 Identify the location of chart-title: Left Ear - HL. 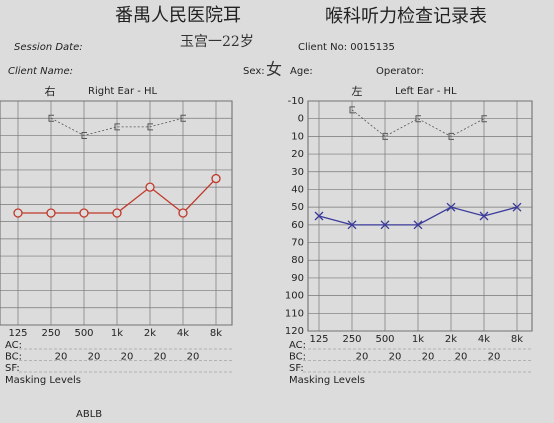
(426, 91).